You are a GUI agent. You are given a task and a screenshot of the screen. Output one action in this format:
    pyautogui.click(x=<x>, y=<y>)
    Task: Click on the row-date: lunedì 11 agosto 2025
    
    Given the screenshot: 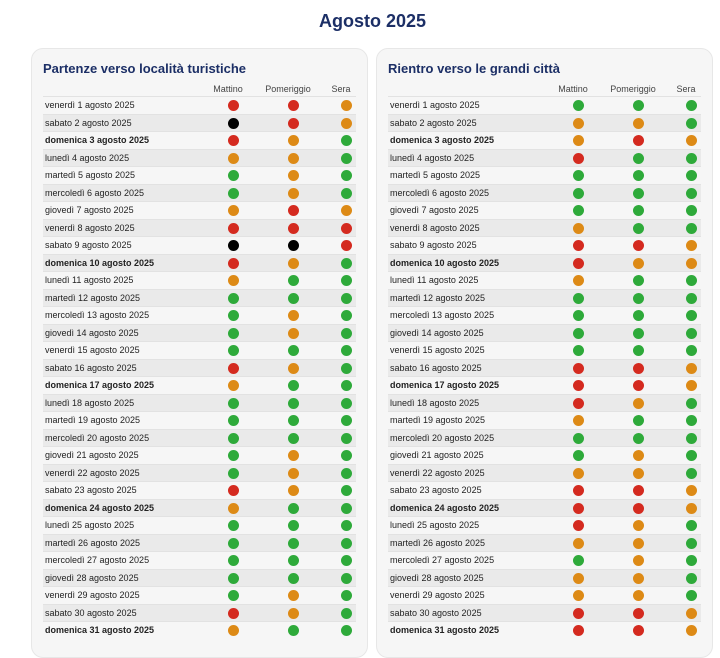 What is the action you would take?
    pyautogui.click(x=434, y=280)
    